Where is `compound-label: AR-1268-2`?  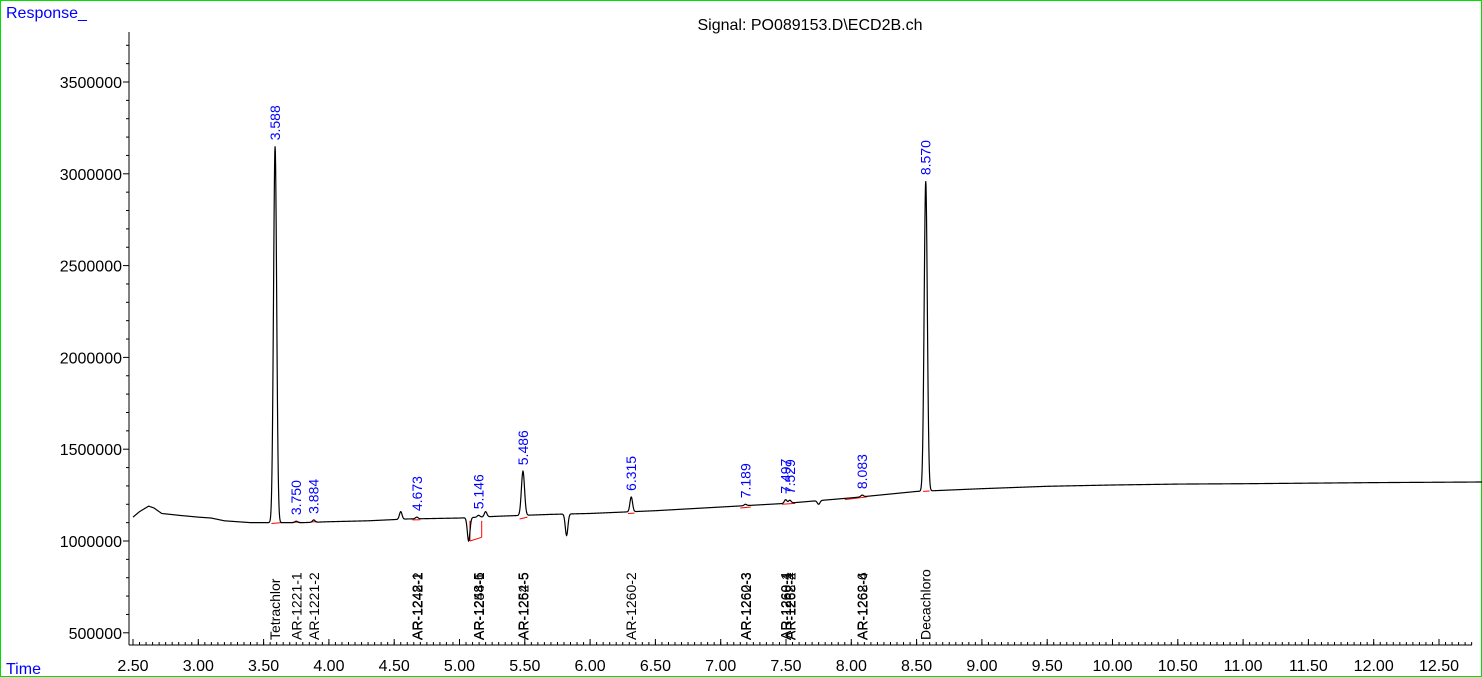 compound-label: AR-1268-2 is located at coordinates (790, 606).